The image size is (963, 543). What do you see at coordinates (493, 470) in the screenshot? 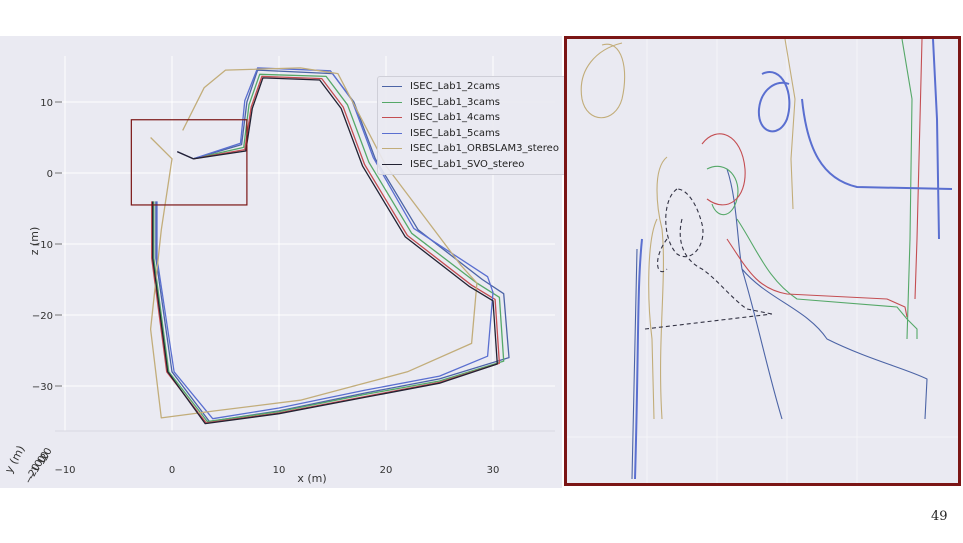
I see `x-tick-label: 30` at bounding box center [493, 470].